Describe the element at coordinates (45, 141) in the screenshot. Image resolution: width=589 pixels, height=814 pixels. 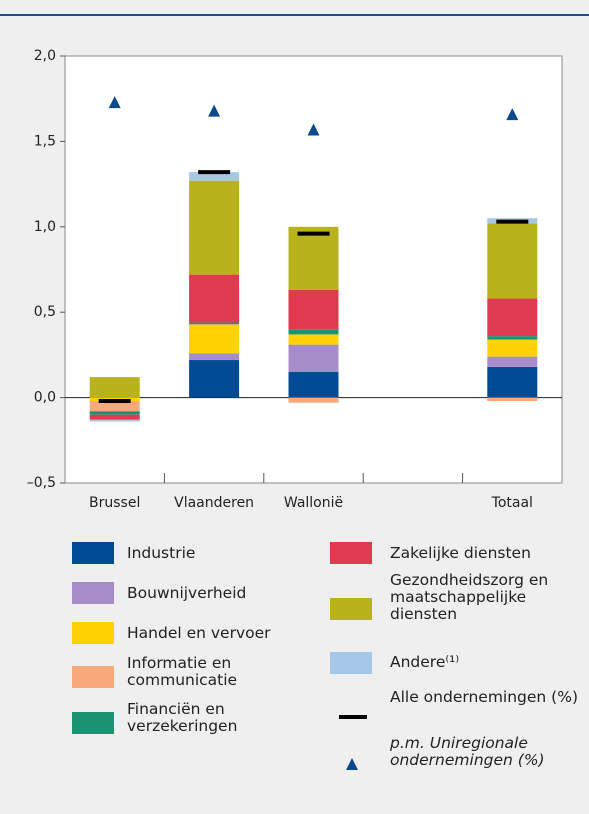
I see `y-tick-label: 1,5` at that location.